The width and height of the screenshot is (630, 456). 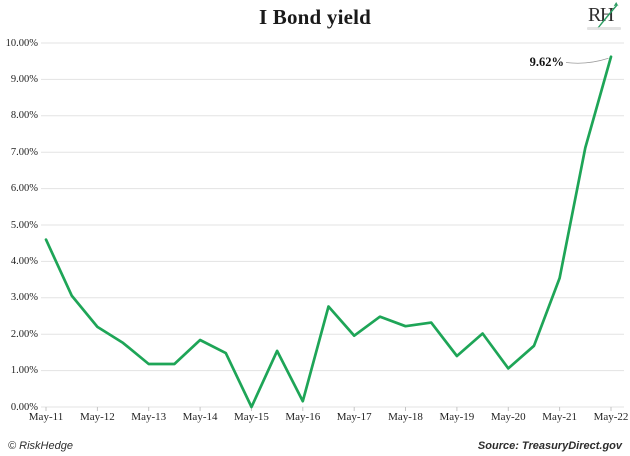 I want to click on y-tick-label: 7.00%, so click(x=24, y=152).